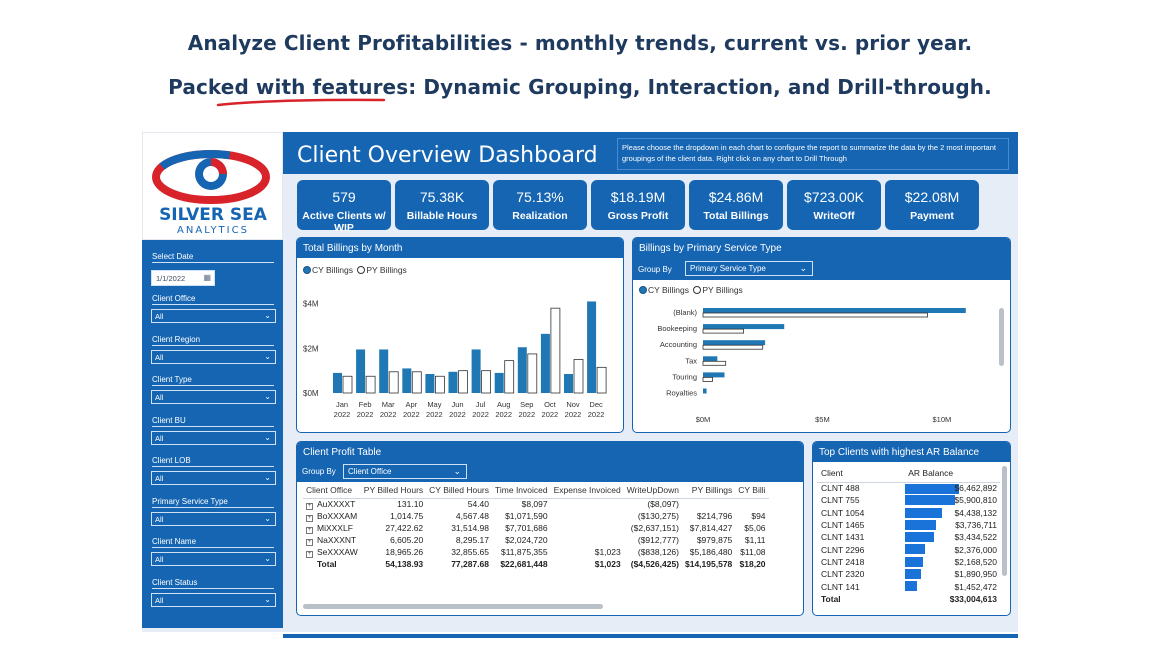 The height and width of the screenshot is (652, 1160). Describe the element at coordinates (213, 478) in the screenshot. I see `client-lob-dropdown: All ⌄` at that location.